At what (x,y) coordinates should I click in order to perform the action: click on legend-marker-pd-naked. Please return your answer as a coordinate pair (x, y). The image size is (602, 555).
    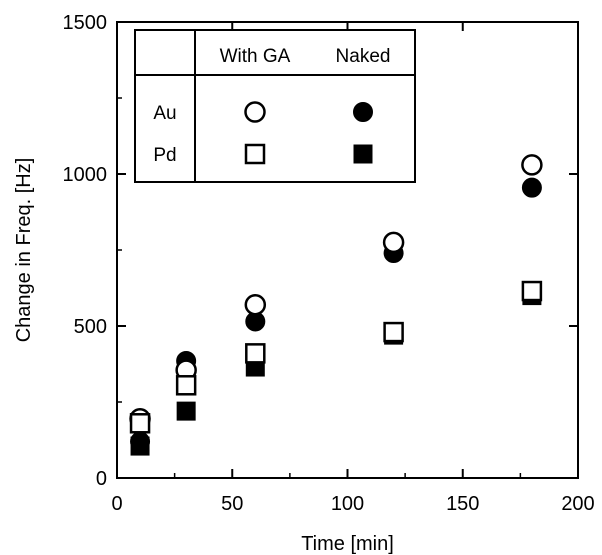
    Looking at the image, I should click on (363, 154).